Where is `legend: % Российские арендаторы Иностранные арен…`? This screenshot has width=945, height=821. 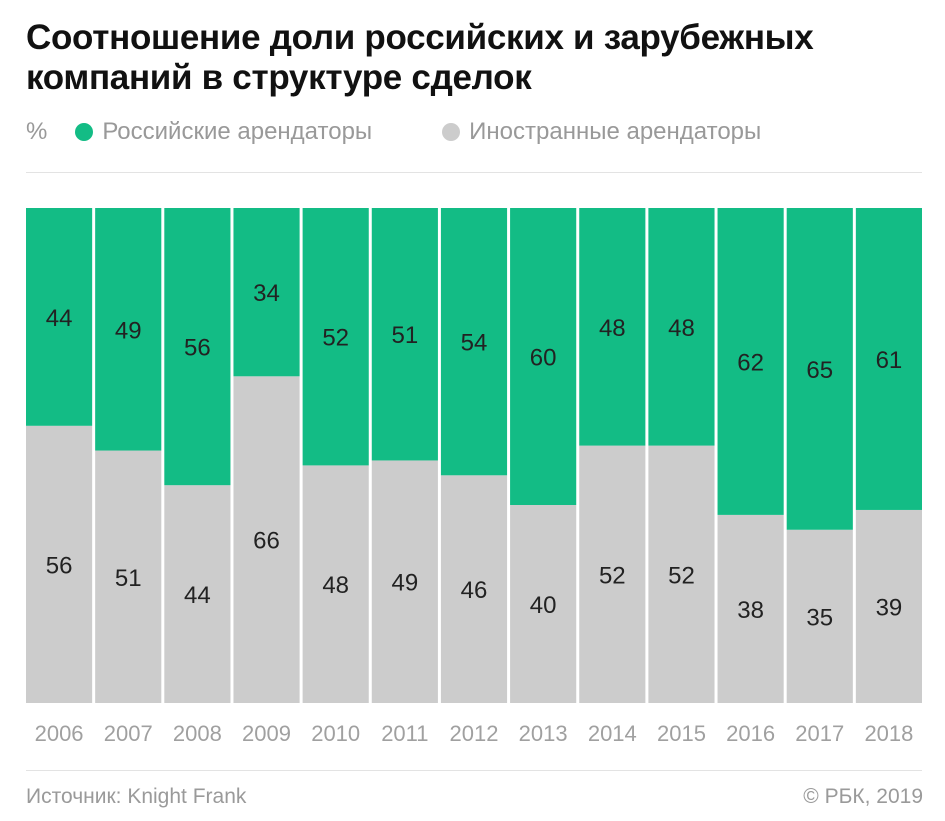 legend: % Российские арендаторы Иностранные арен… is located at coordinates (428, 132).